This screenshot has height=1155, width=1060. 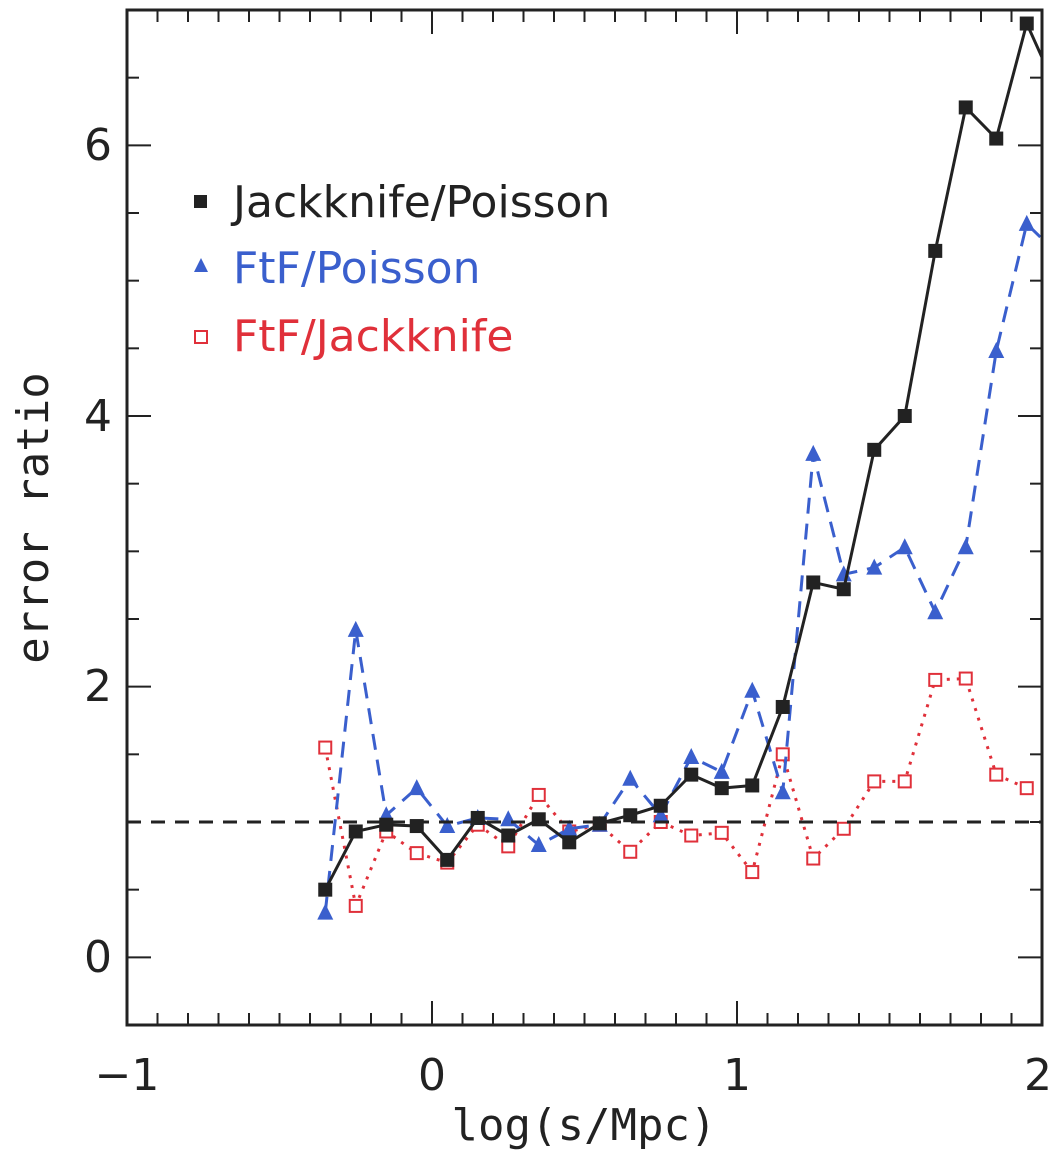 What do you see at coordinates (432, 1075) in the screenshot?
I see `x-tick-label: 0` at bounding box center [432, 1075].